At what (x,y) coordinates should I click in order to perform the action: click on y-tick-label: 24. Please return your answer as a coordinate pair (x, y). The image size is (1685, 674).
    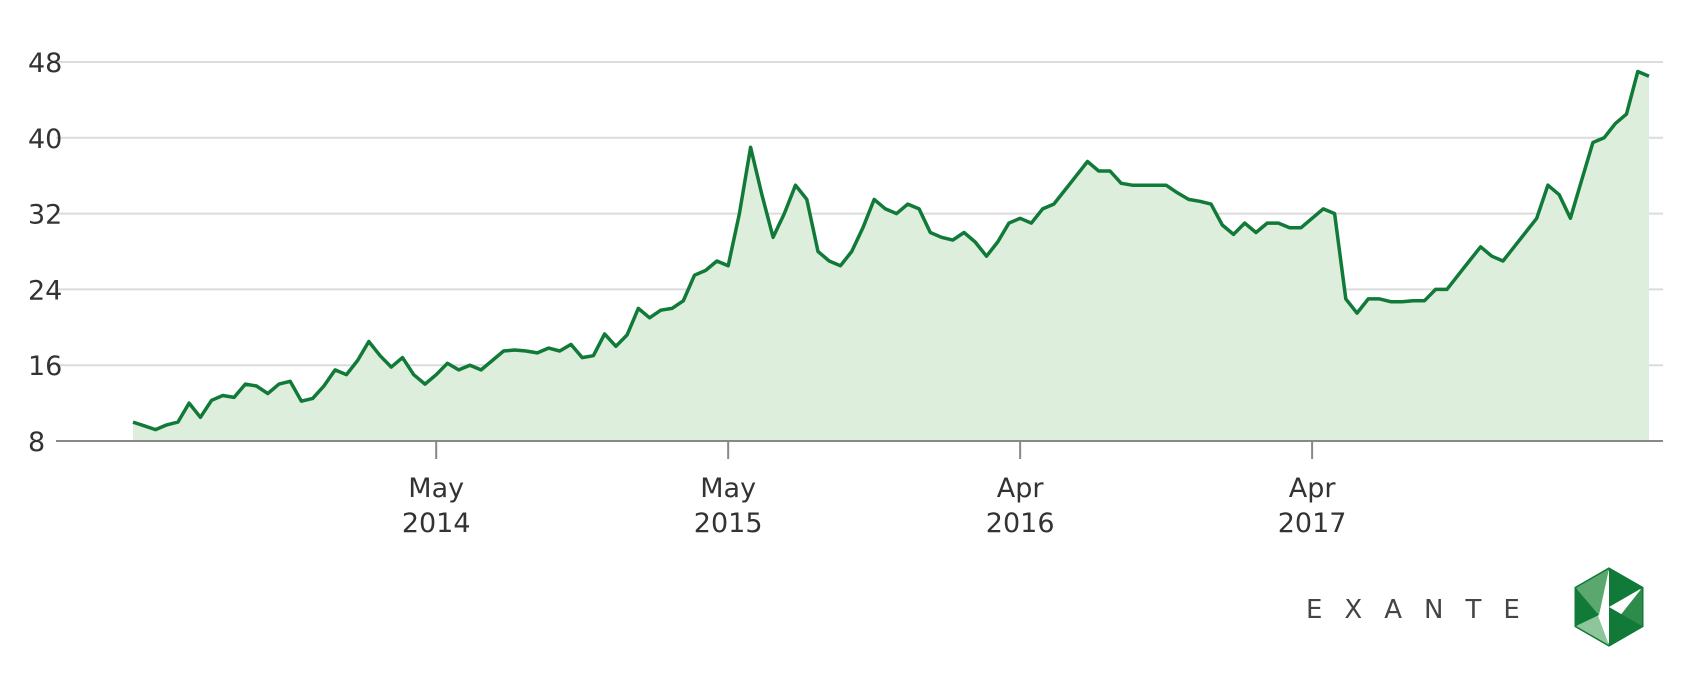
    Looking at the image, I should click on (45, 290).